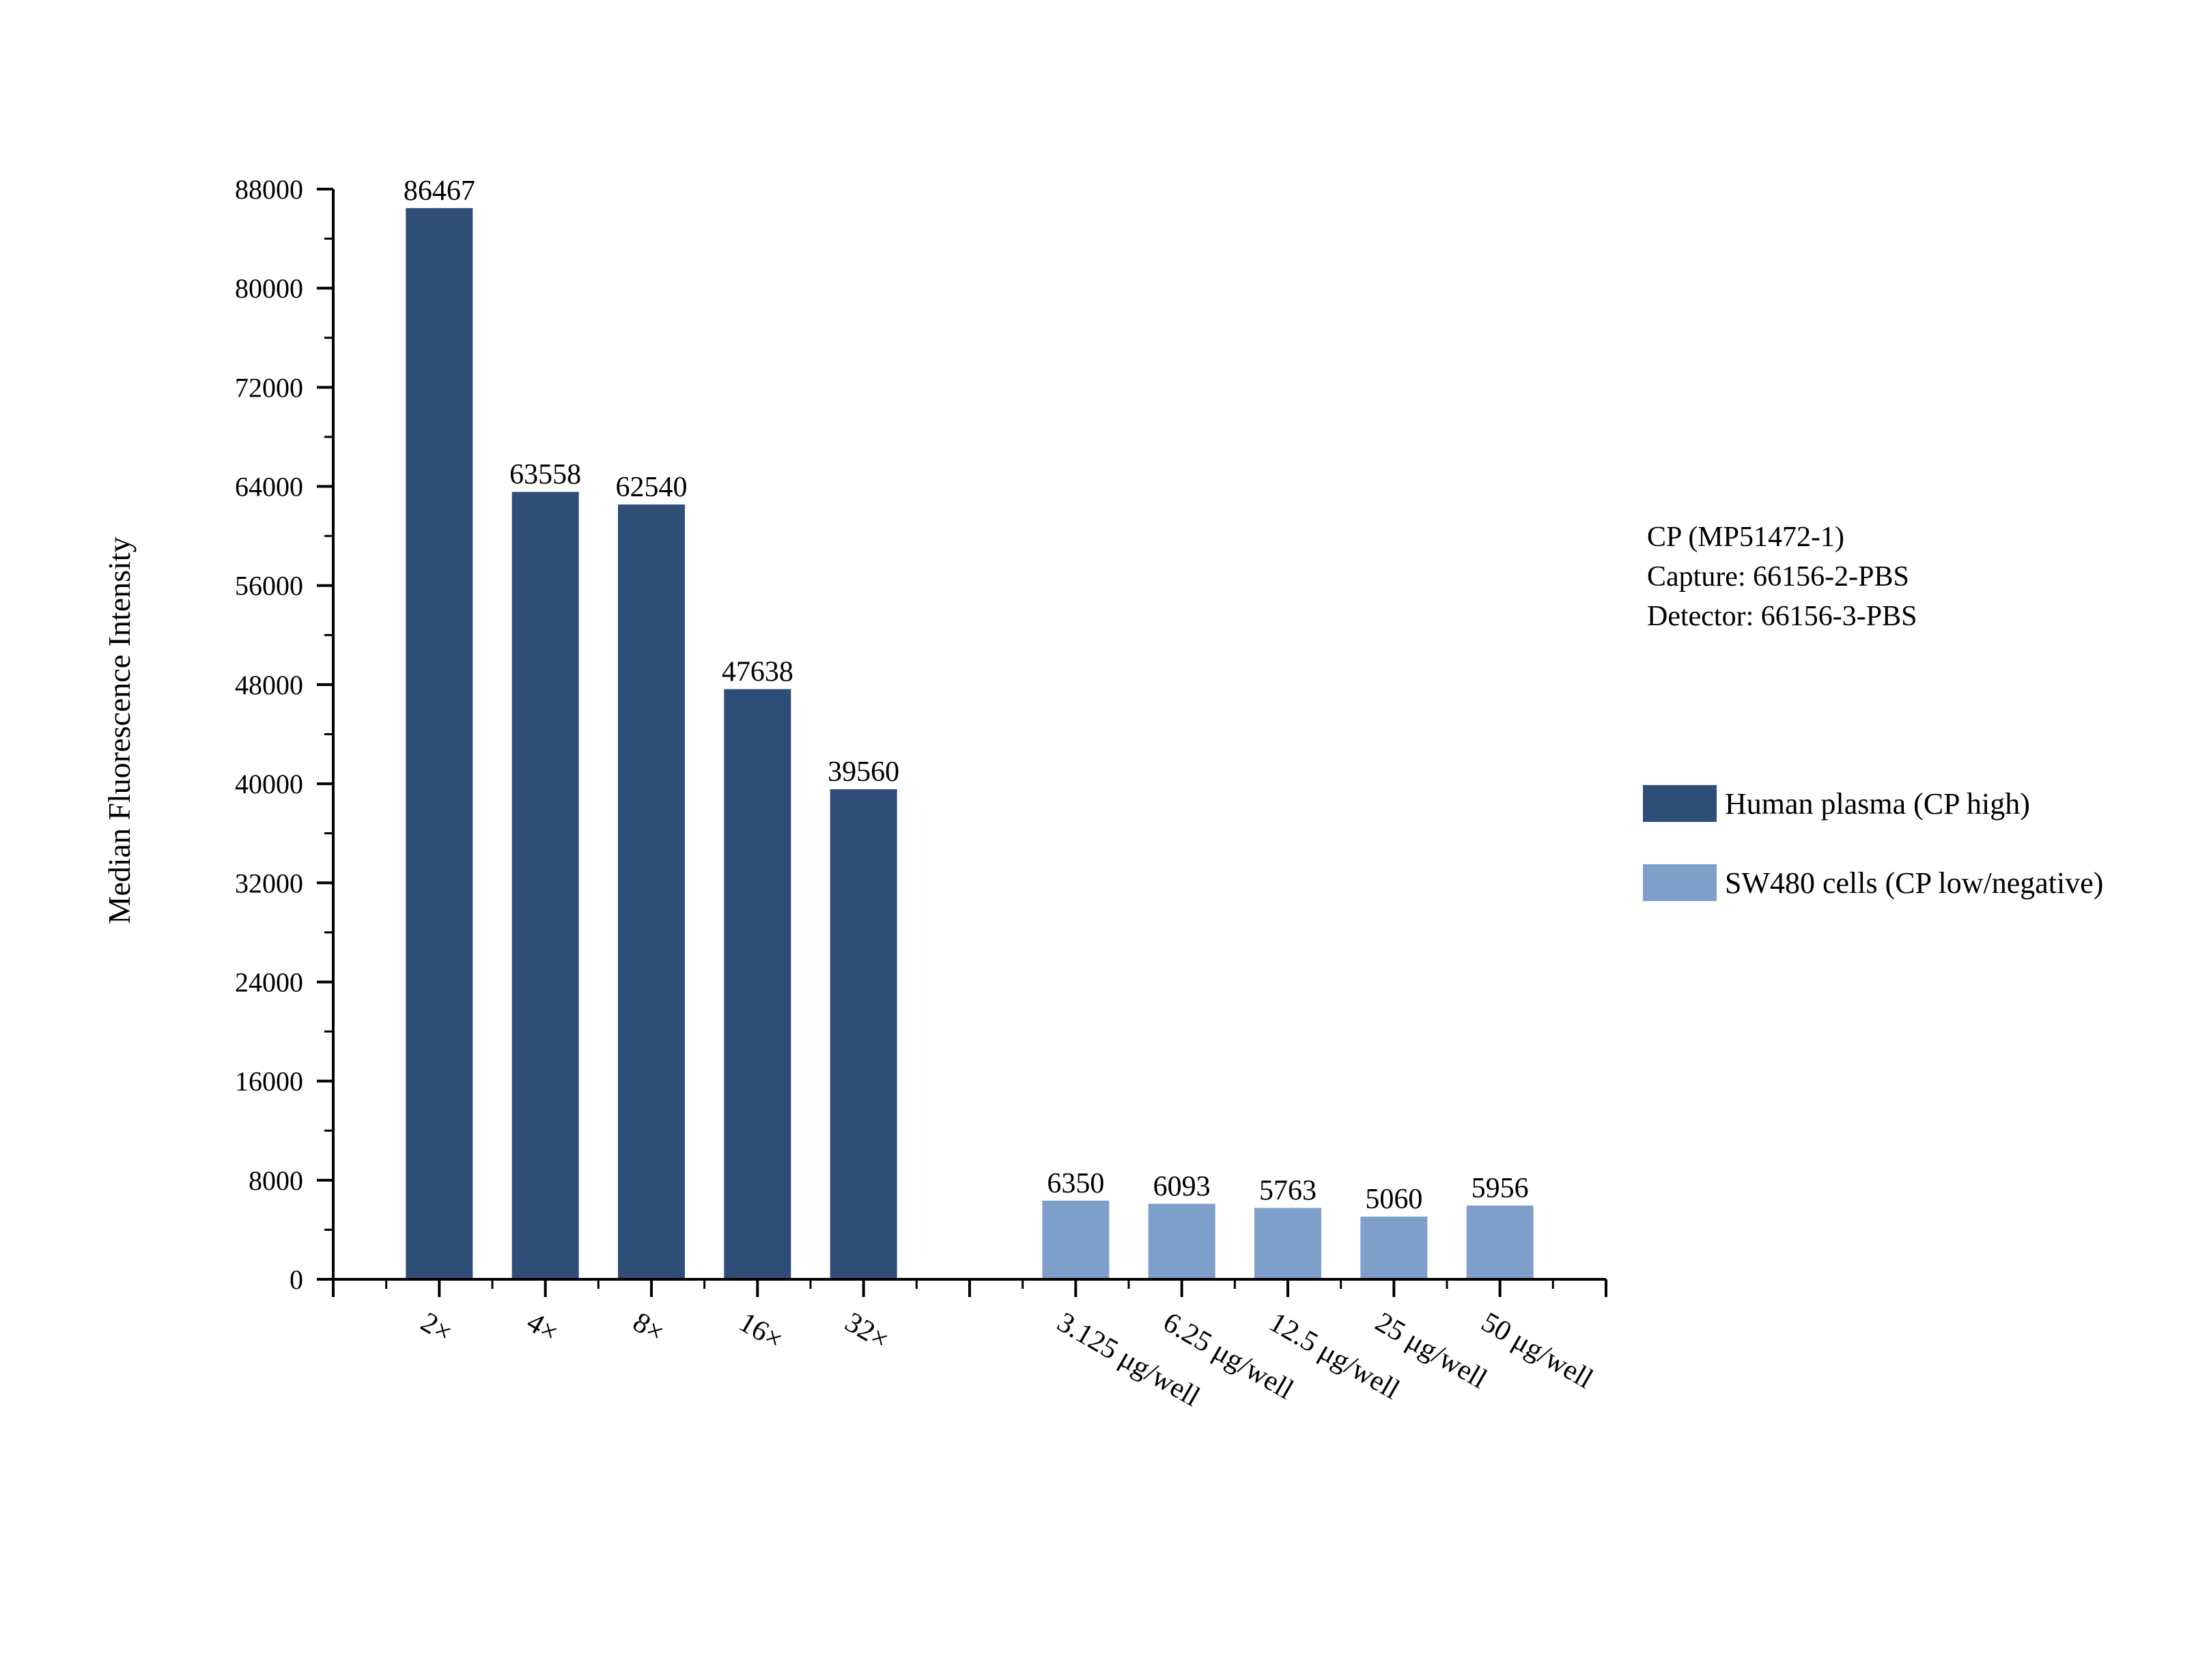 This screenshot has height=1680, width=2196. What do you see at coordinates (269, 784) in the screenshot?
I see `y-tick-label: 40000` at bounding box center [269, 784].